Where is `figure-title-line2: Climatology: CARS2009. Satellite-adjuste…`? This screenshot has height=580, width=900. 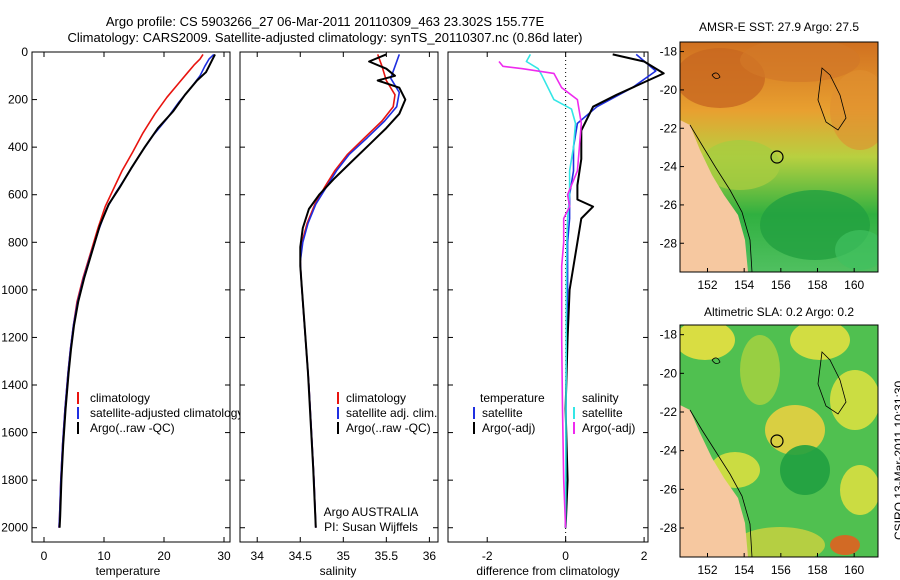
figure-title-line2: Climatology: CARS2009. Satellite-adjuste… is located at coordinates (325, 37).